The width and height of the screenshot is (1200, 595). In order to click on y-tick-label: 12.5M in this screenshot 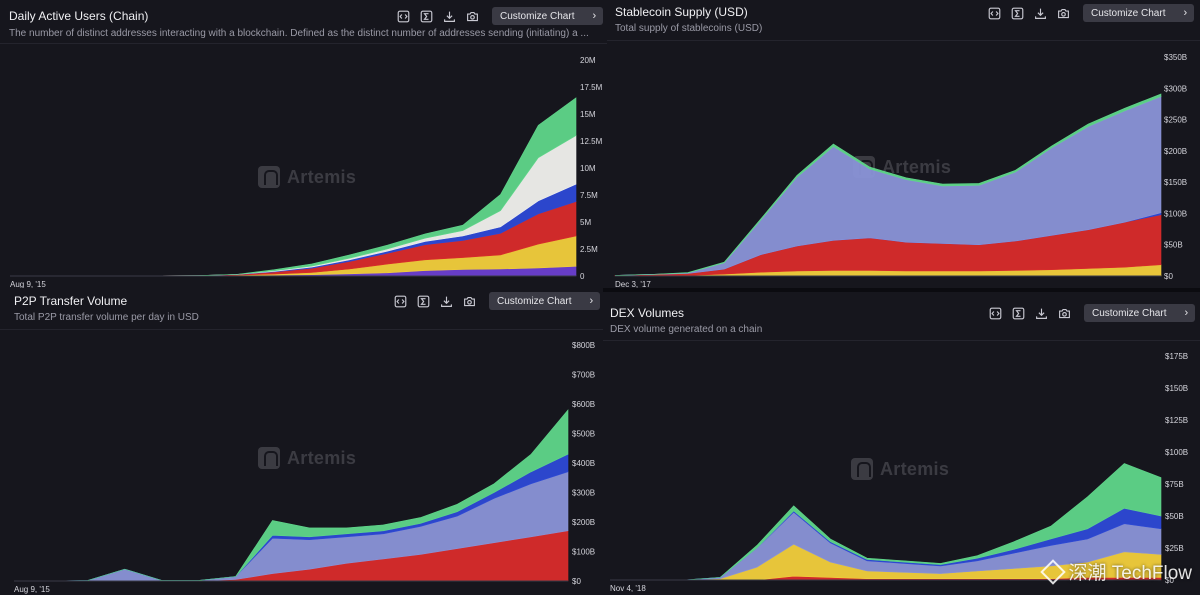, I will do `click(591, 141)`.